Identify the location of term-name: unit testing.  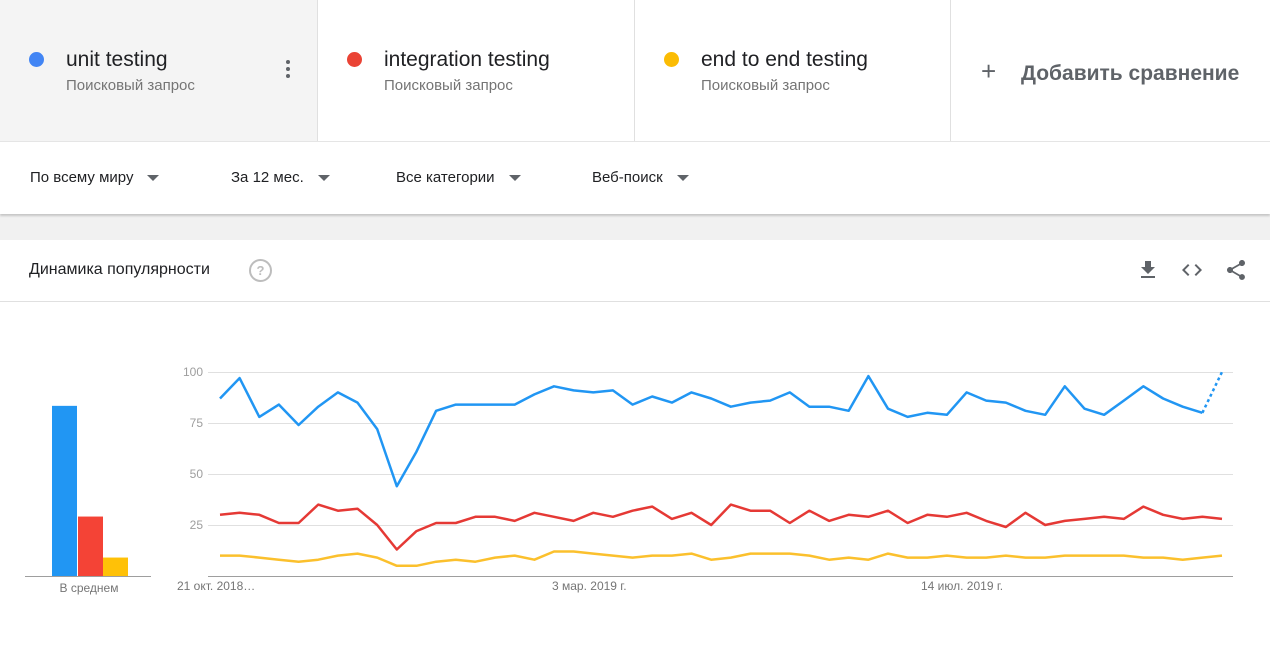
(117, 59).